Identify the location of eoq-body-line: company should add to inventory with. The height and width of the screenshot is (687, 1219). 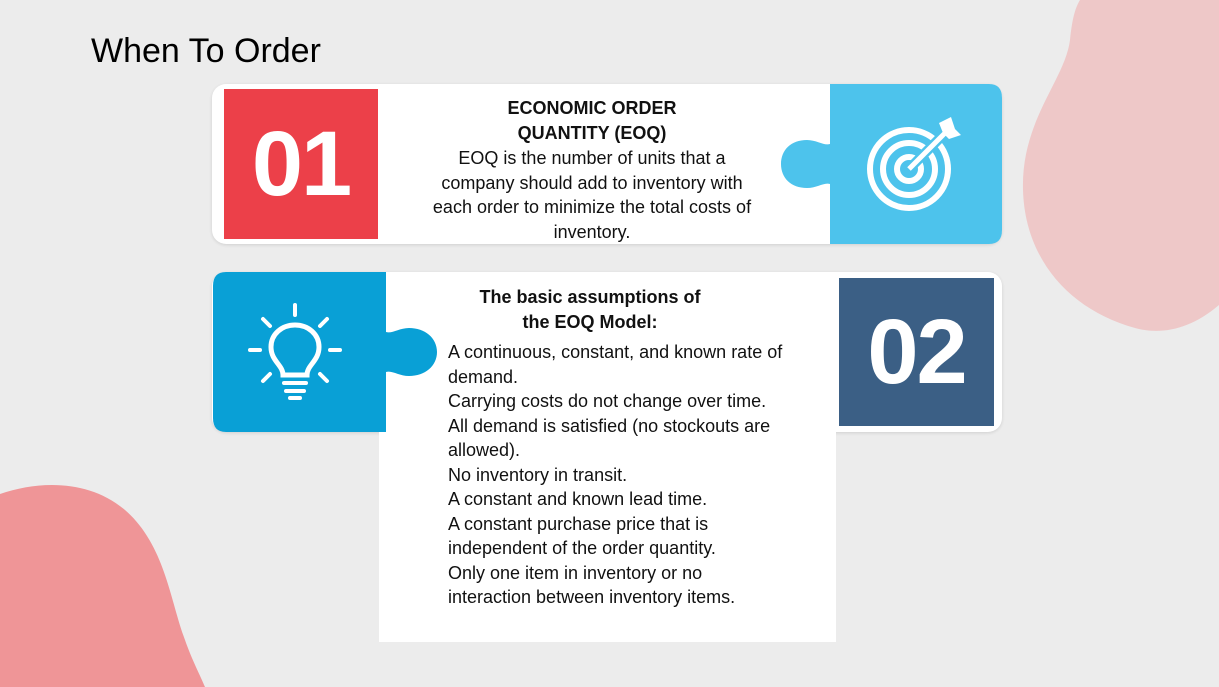
(592, 182).